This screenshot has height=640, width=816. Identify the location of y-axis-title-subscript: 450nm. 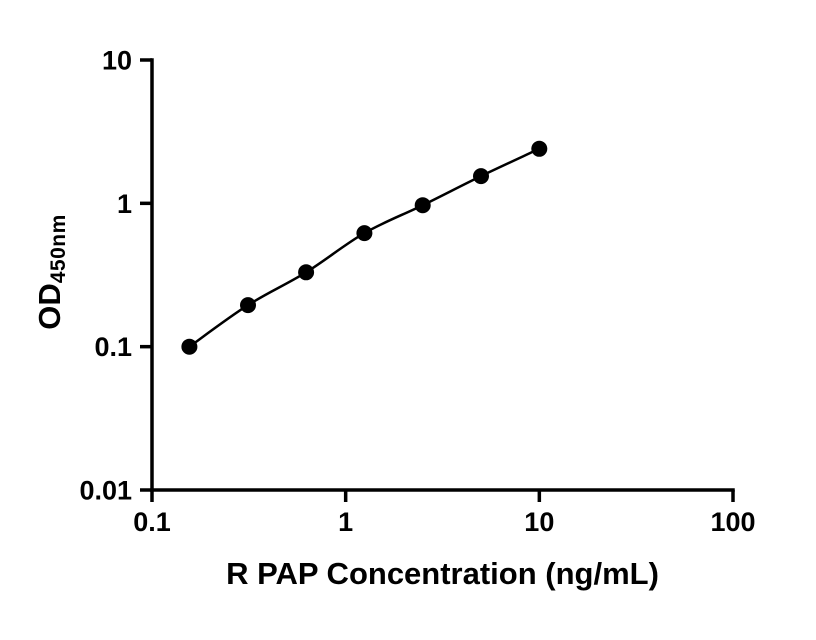
(58, 249).